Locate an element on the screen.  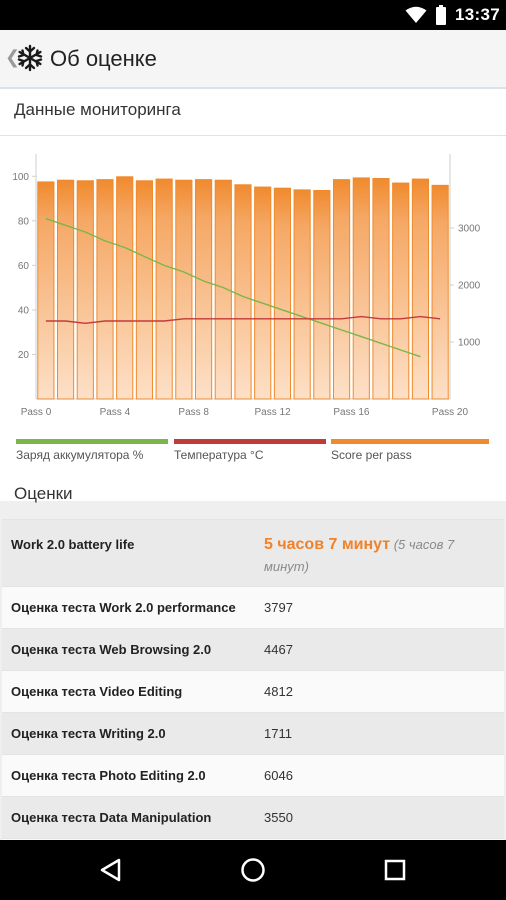
row-value: 3550 is located at coordinates (278, 817).